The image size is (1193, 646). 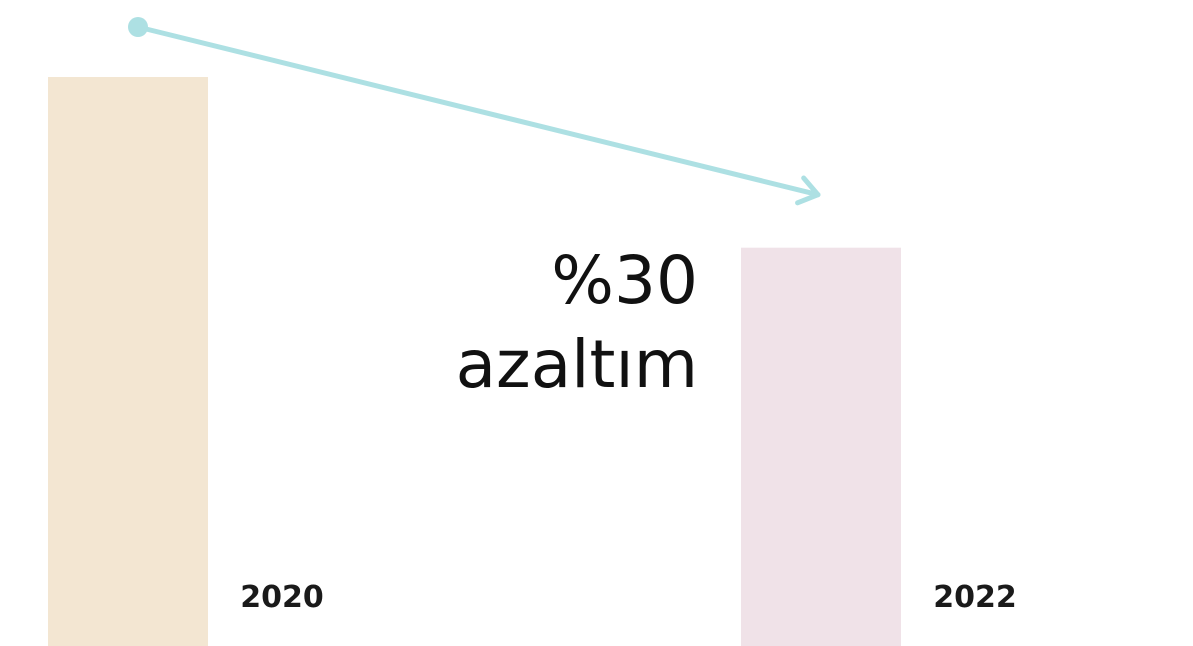 I want to click on reduction-word: azaltım, so click(x=577, y=364).